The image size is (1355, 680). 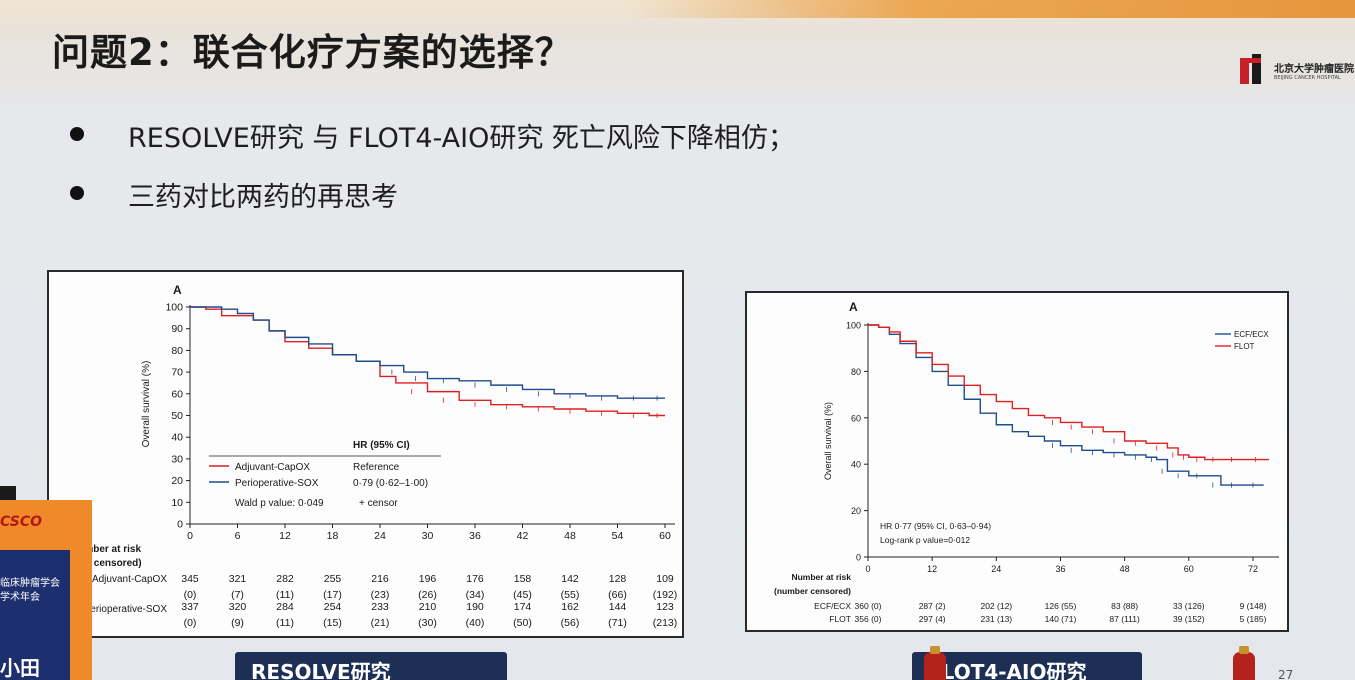 What do you see at coordinates (332, 623) in the screenshot?
I see `risk-censored: (15)` at bounding box center [332, 623].